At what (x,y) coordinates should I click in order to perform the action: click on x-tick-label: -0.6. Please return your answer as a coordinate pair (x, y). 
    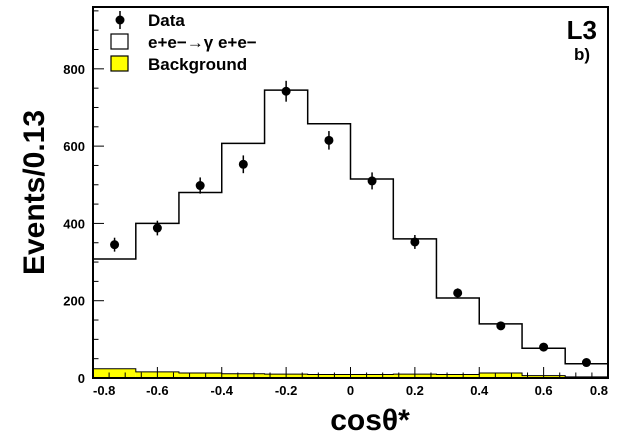
    Looking at the image, I should click on (157, 390).